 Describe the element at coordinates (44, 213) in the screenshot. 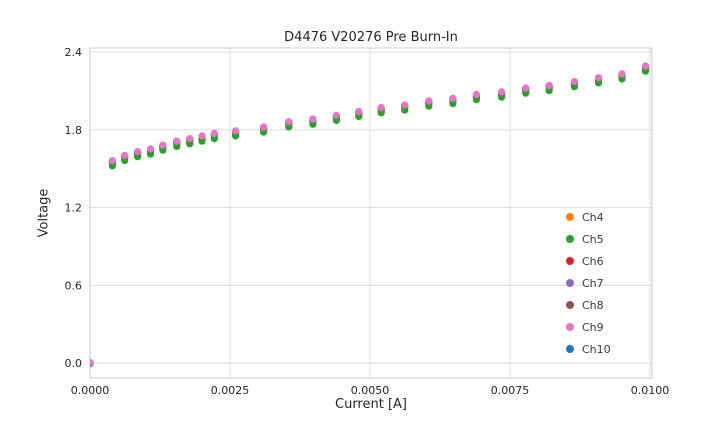

I see `y-axis-label: Voltage` at that location.